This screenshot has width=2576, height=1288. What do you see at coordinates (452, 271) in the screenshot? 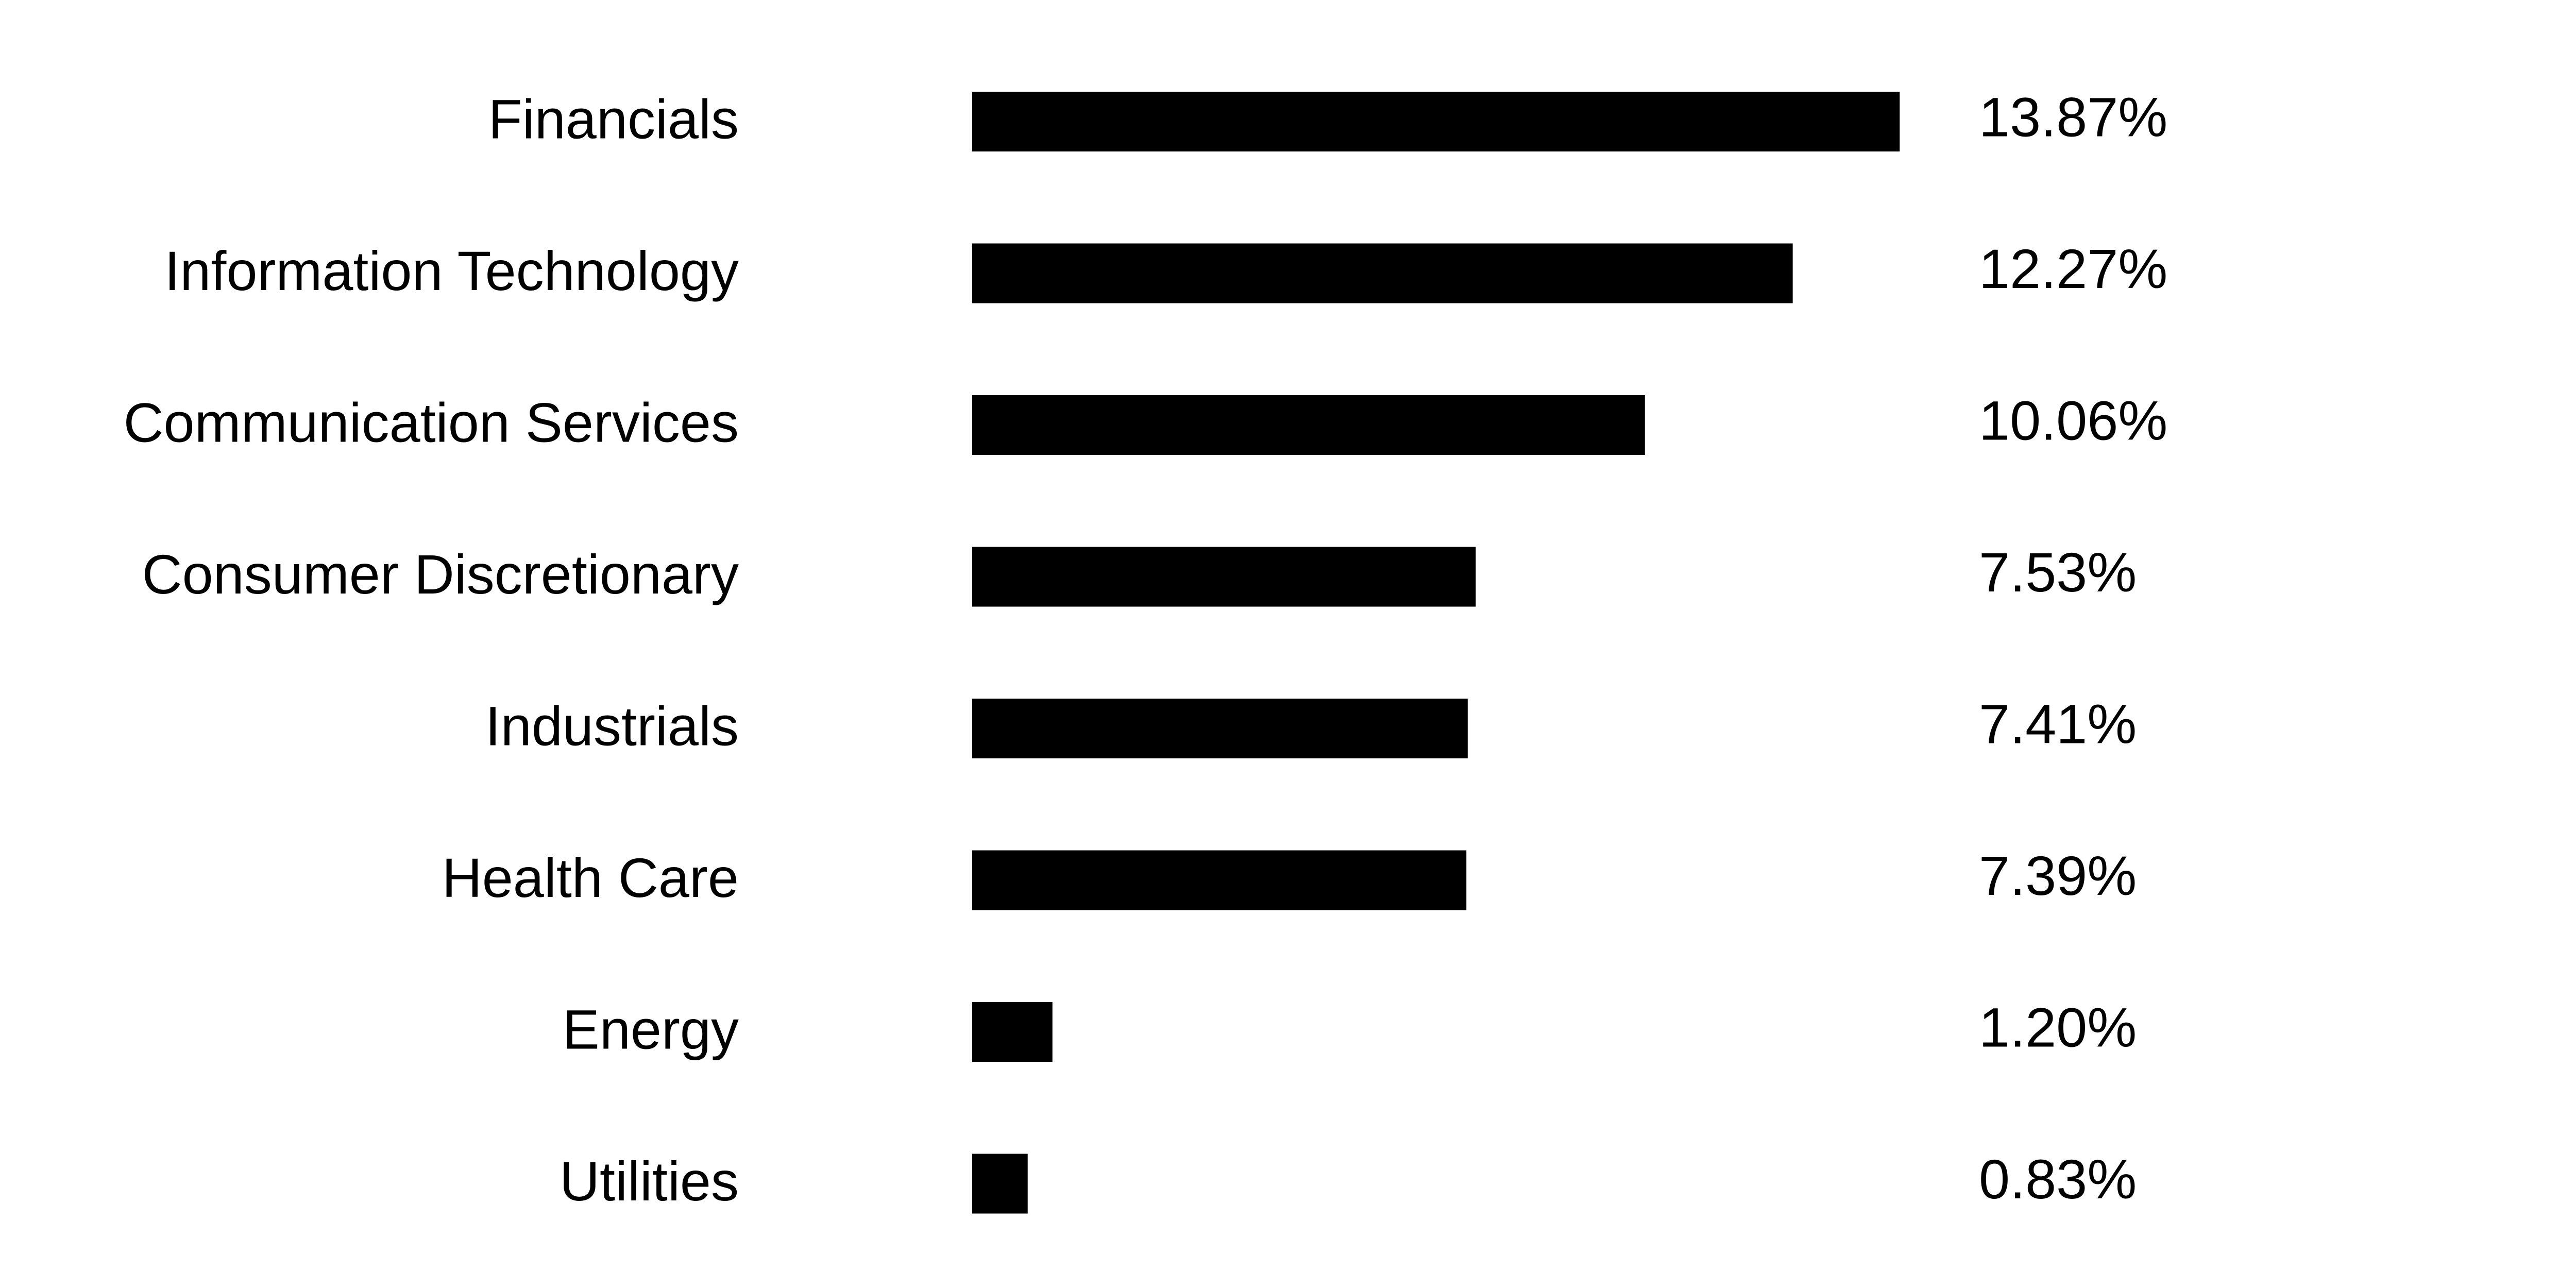
I see `category-label: Information Technology` at bounding box center [452, 271].